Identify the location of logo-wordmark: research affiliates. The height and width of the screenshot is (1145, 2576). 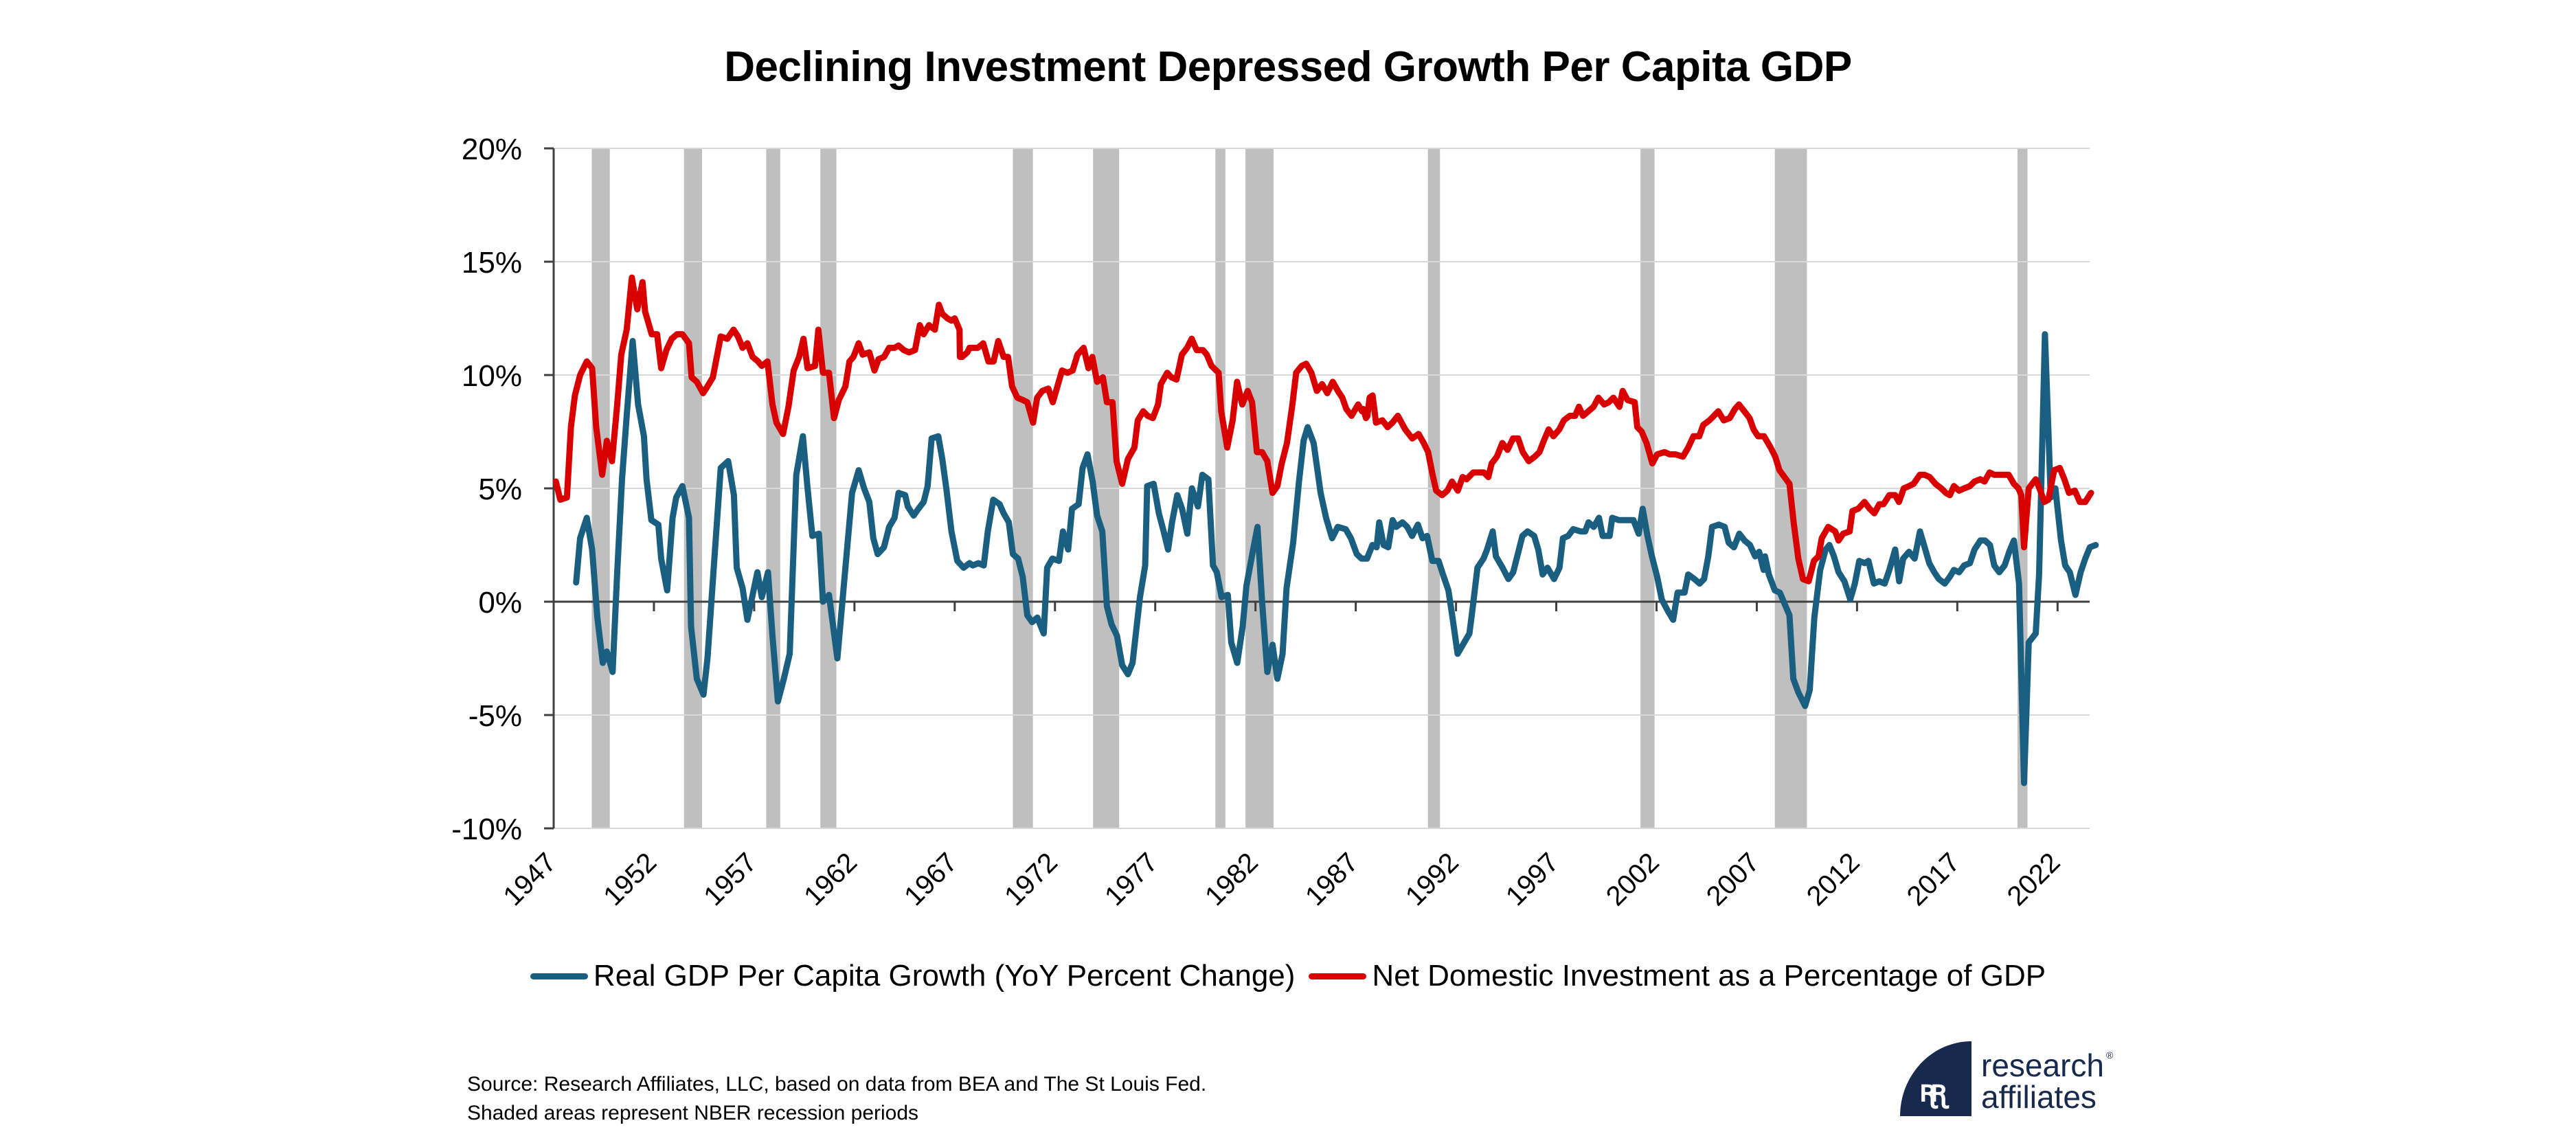
(2042, 1082).